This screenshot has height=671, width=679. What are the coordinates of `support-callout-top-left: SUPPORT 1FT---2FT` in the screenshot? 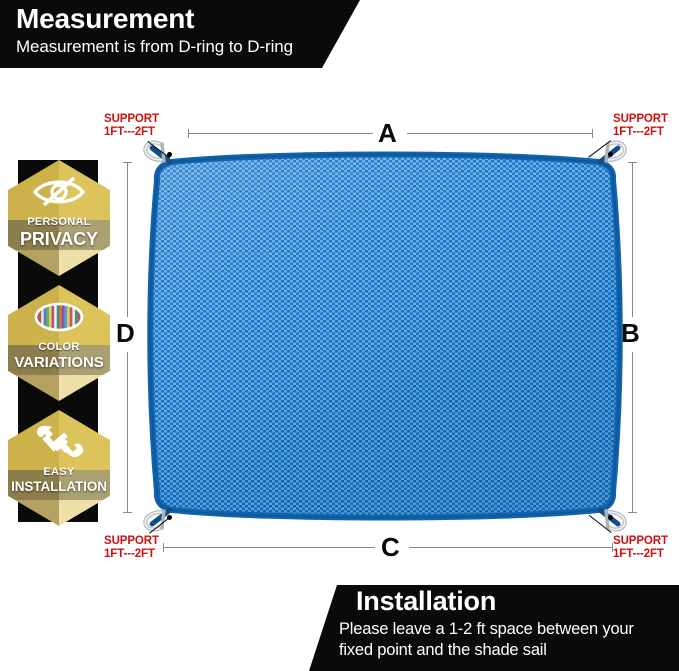 It's located at (131, 126).